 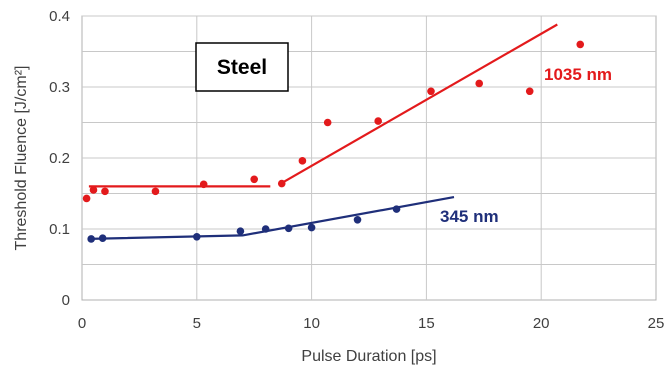 I want to click on y-axis-title: Threshold Fluence [J/cm²], so click(x=21, y=158).